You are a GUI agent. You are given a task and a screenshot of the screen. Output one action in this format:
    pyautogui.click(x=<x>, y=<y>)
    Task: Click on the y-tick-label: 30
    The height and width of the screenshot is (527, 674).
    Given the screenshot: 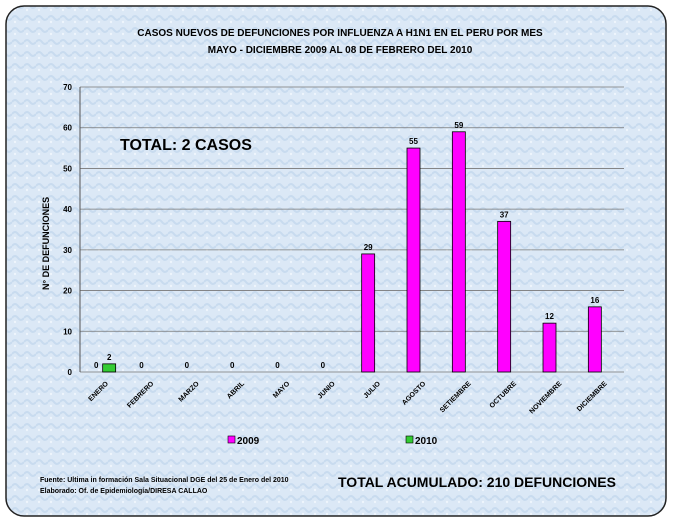 What is the action you would take?
    pyautogui.click(x=67, y=250)
    